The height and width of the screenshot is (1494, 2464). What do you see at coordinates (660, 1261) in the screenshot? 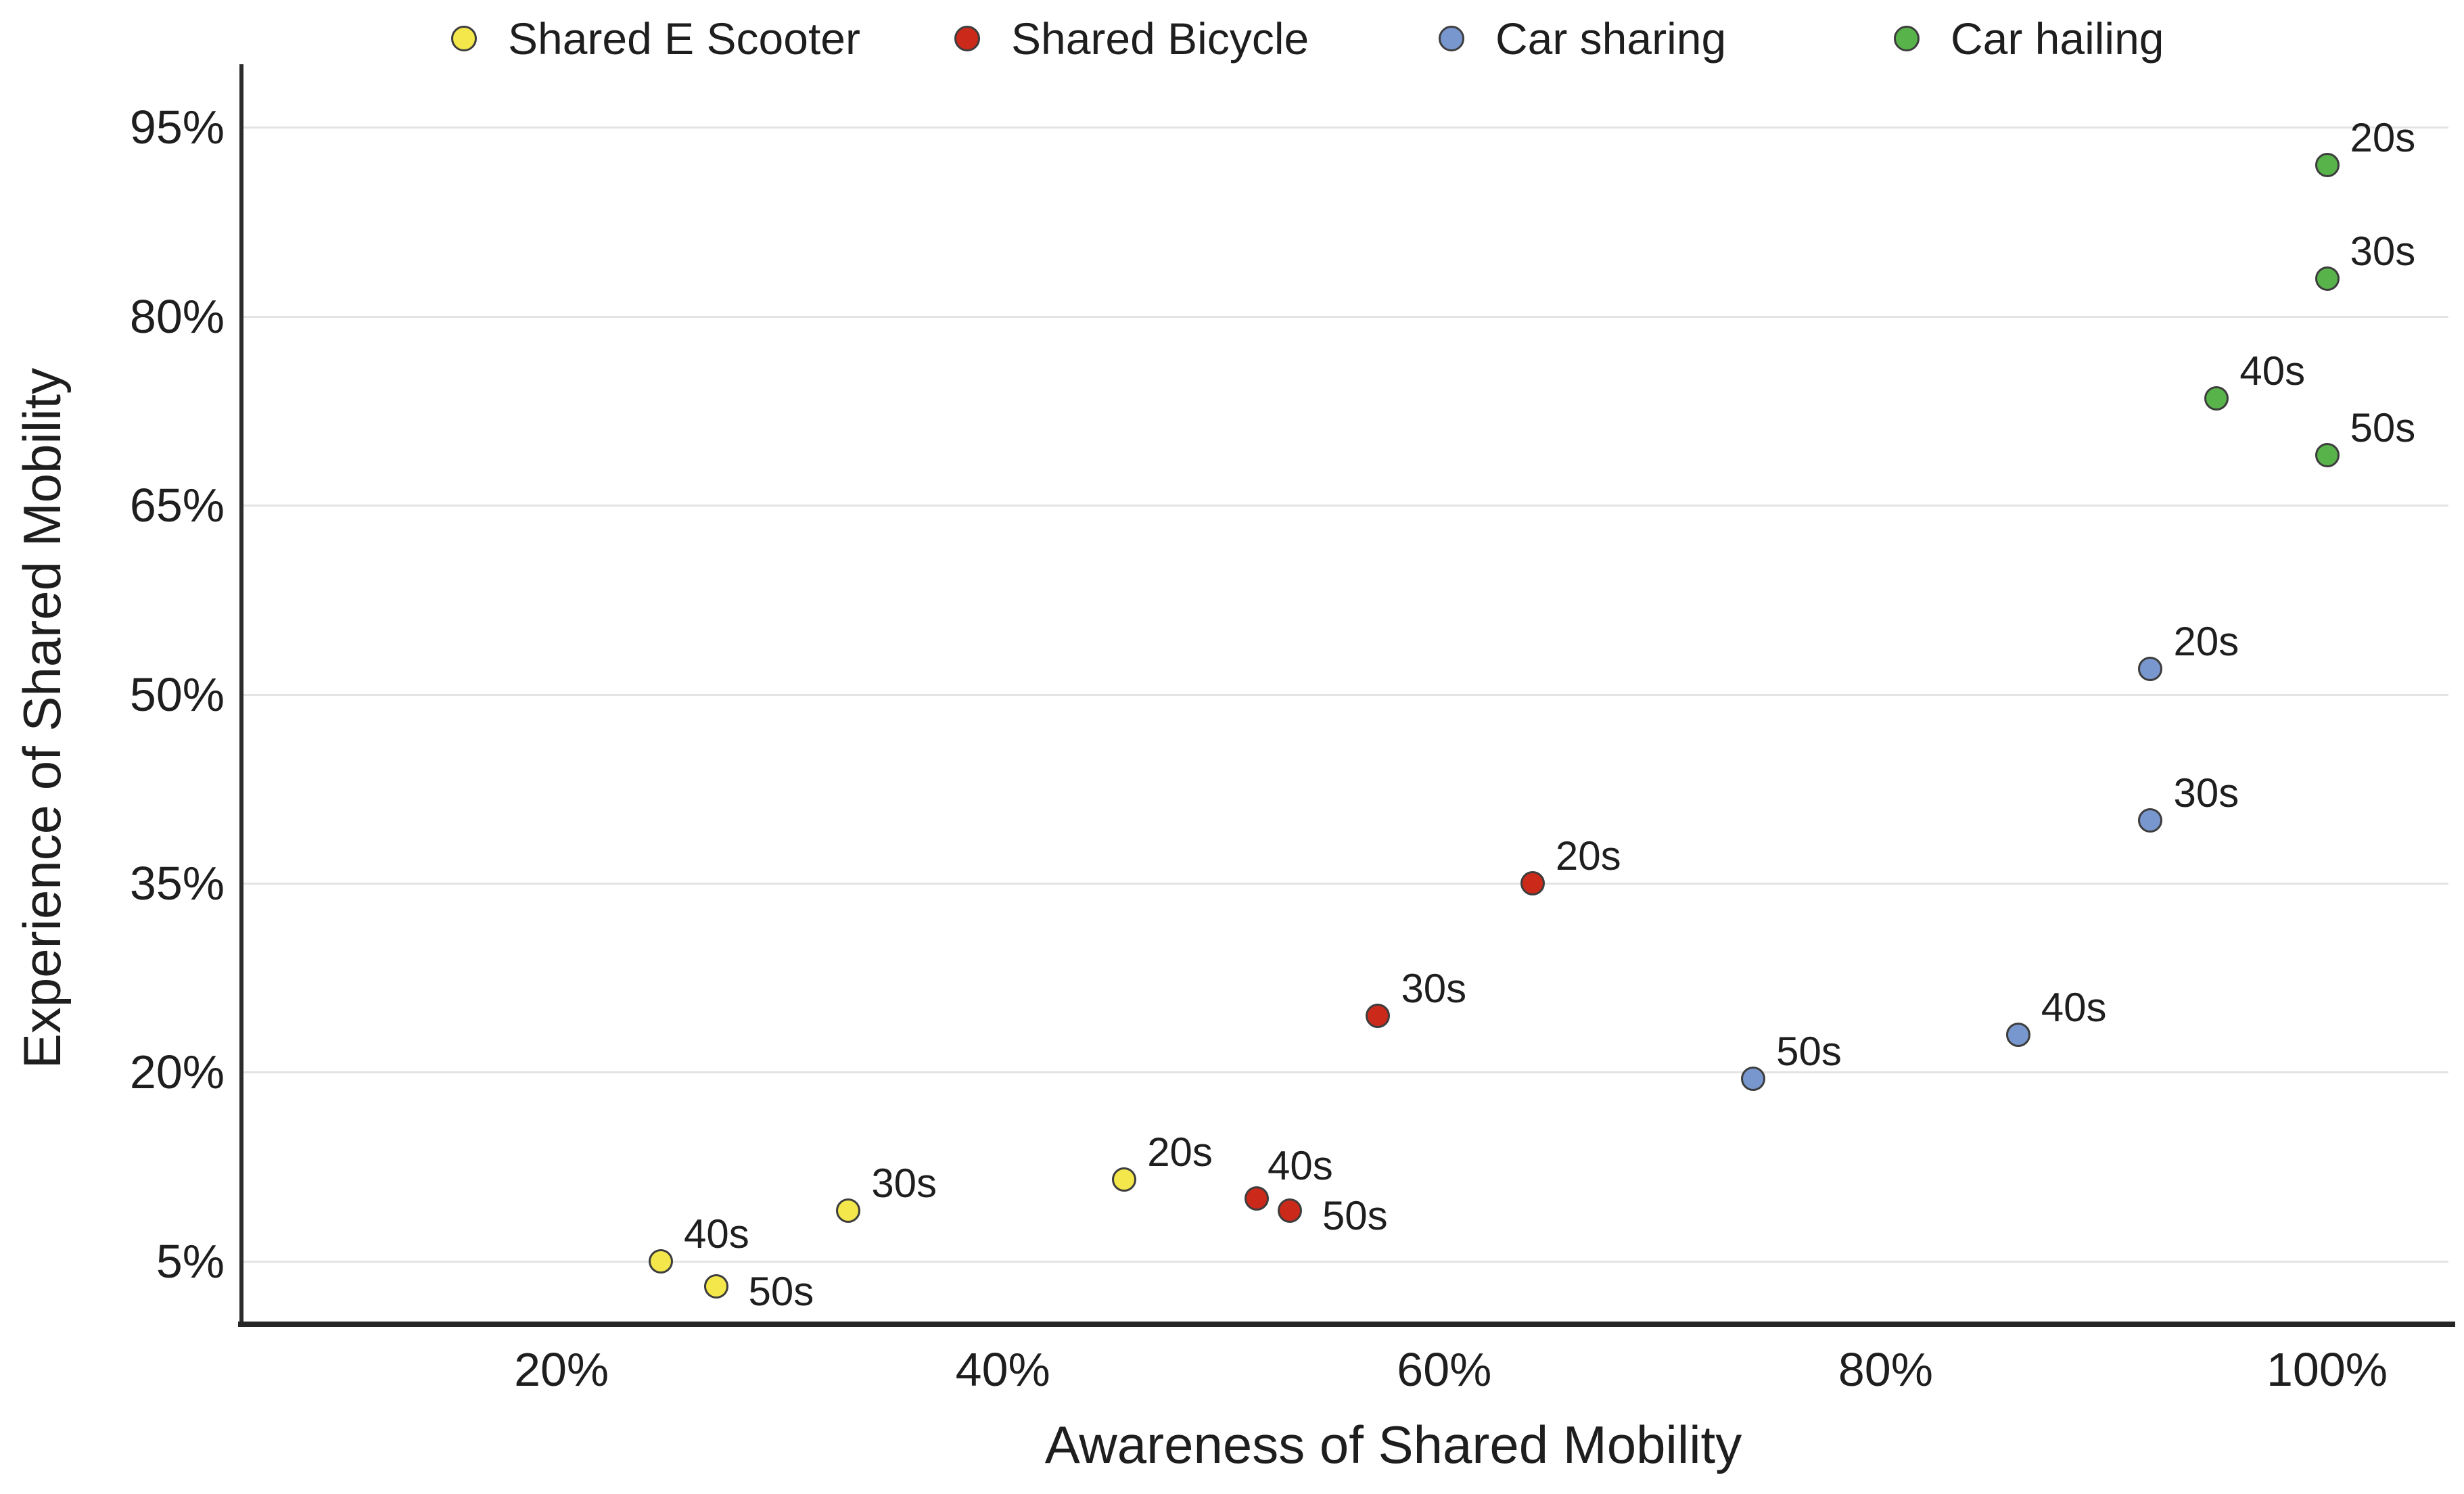
I see `data-point-shared-e-scooter-40s` at bounding box center [660, 1261].